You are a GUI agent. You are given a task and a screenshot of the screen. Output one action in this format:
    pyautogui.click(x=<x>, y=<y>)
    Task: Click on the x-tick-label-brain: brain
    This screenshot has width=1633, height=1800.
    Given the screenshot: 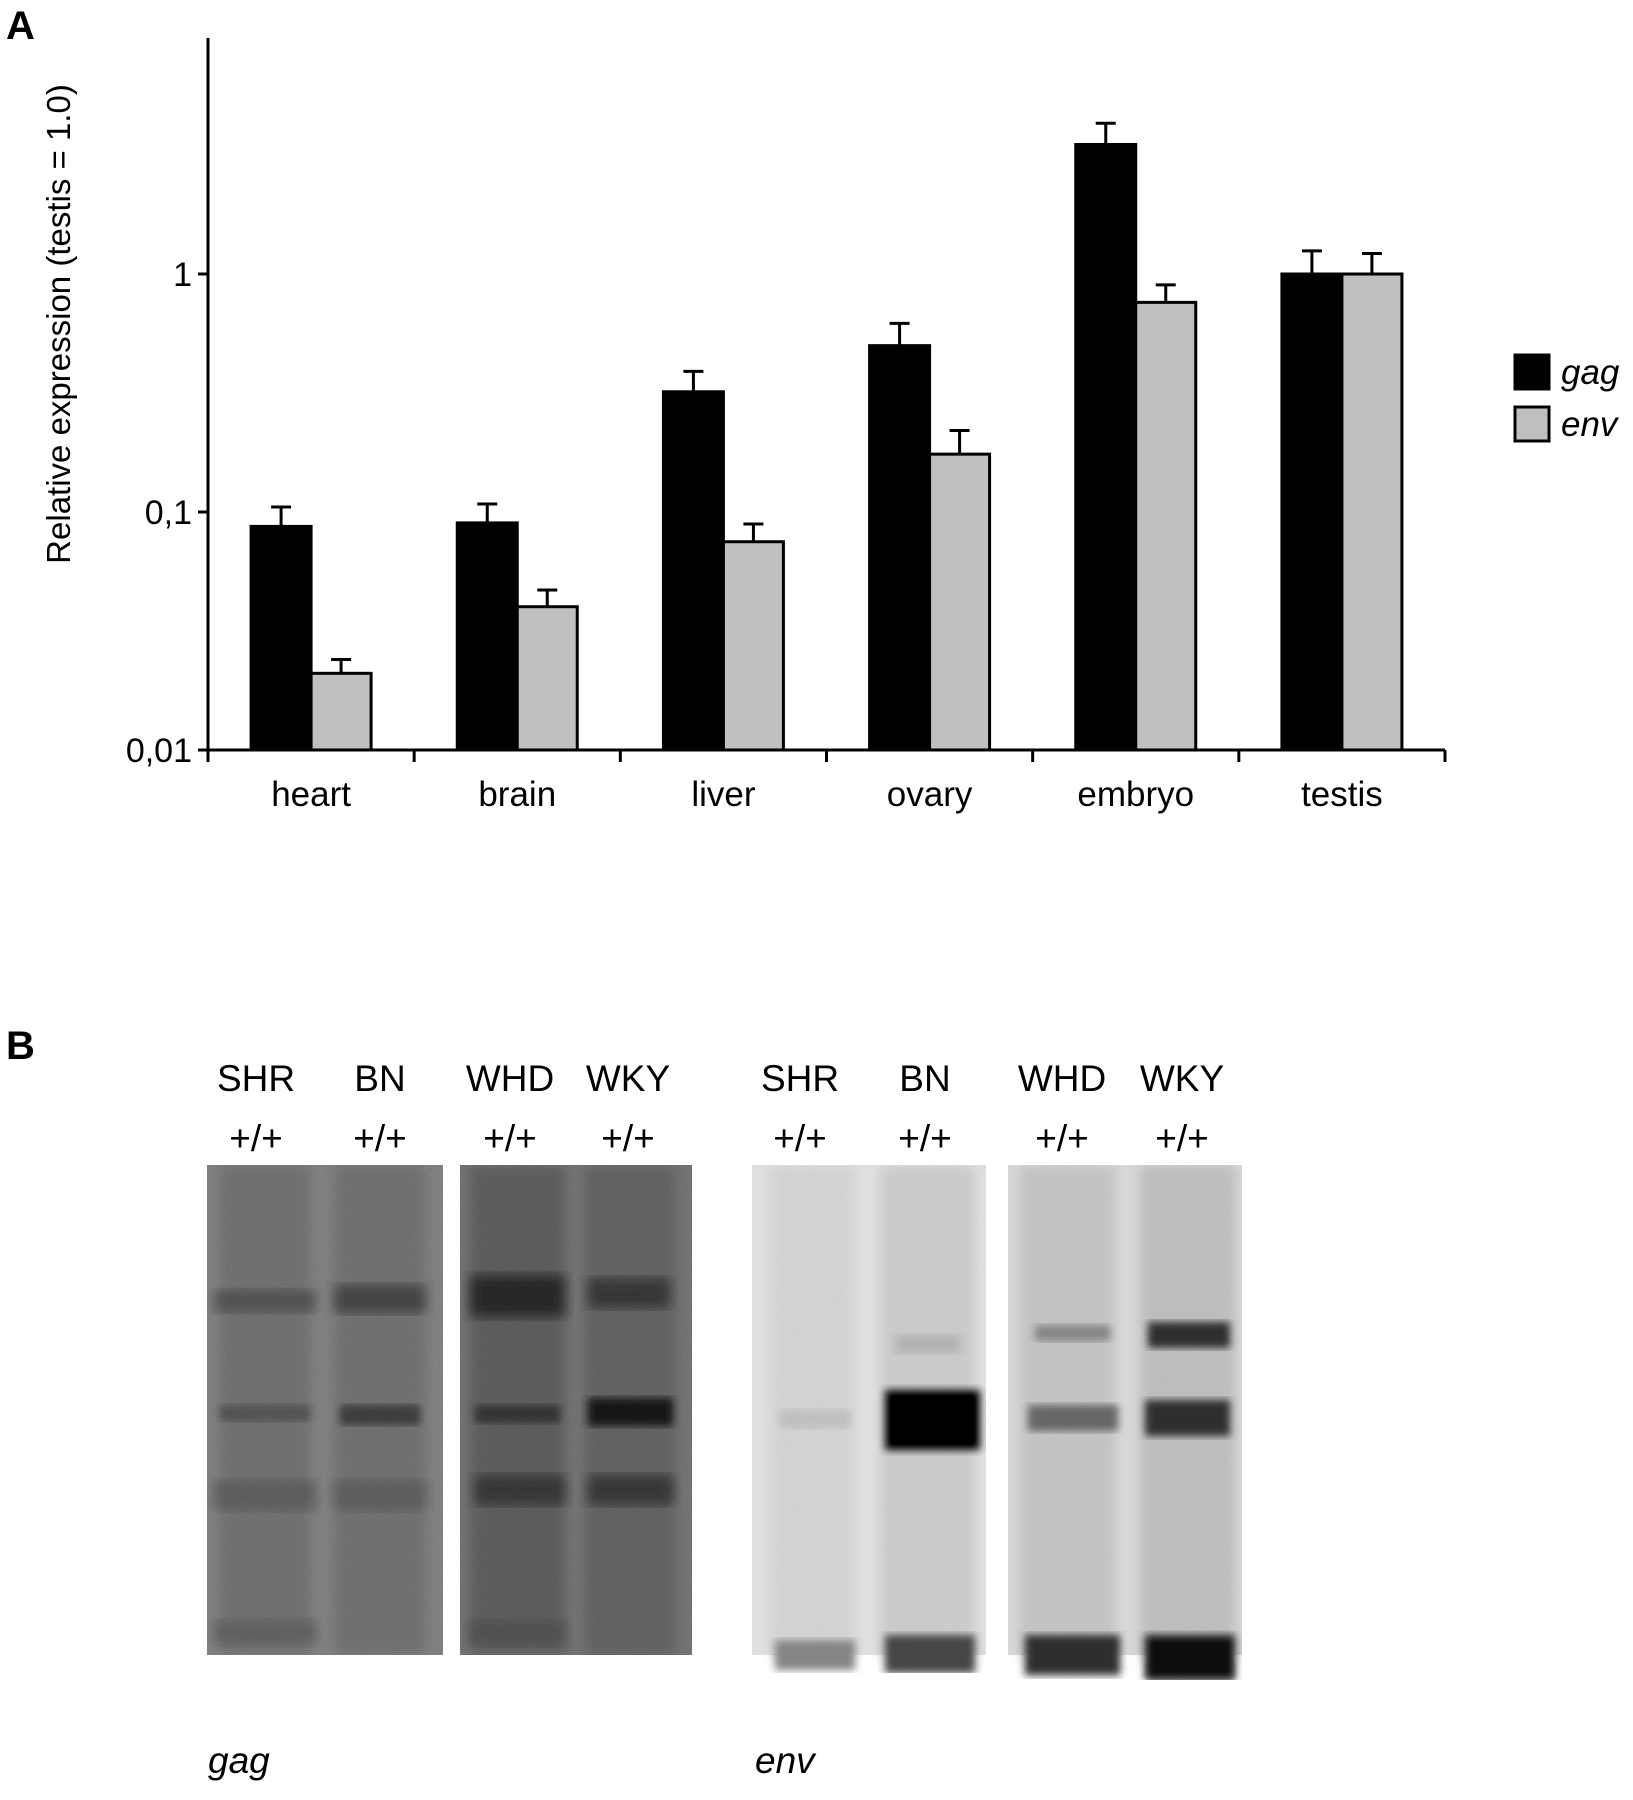 What is the action you would take?
    pyautogui.click(x=517, y=794)
    